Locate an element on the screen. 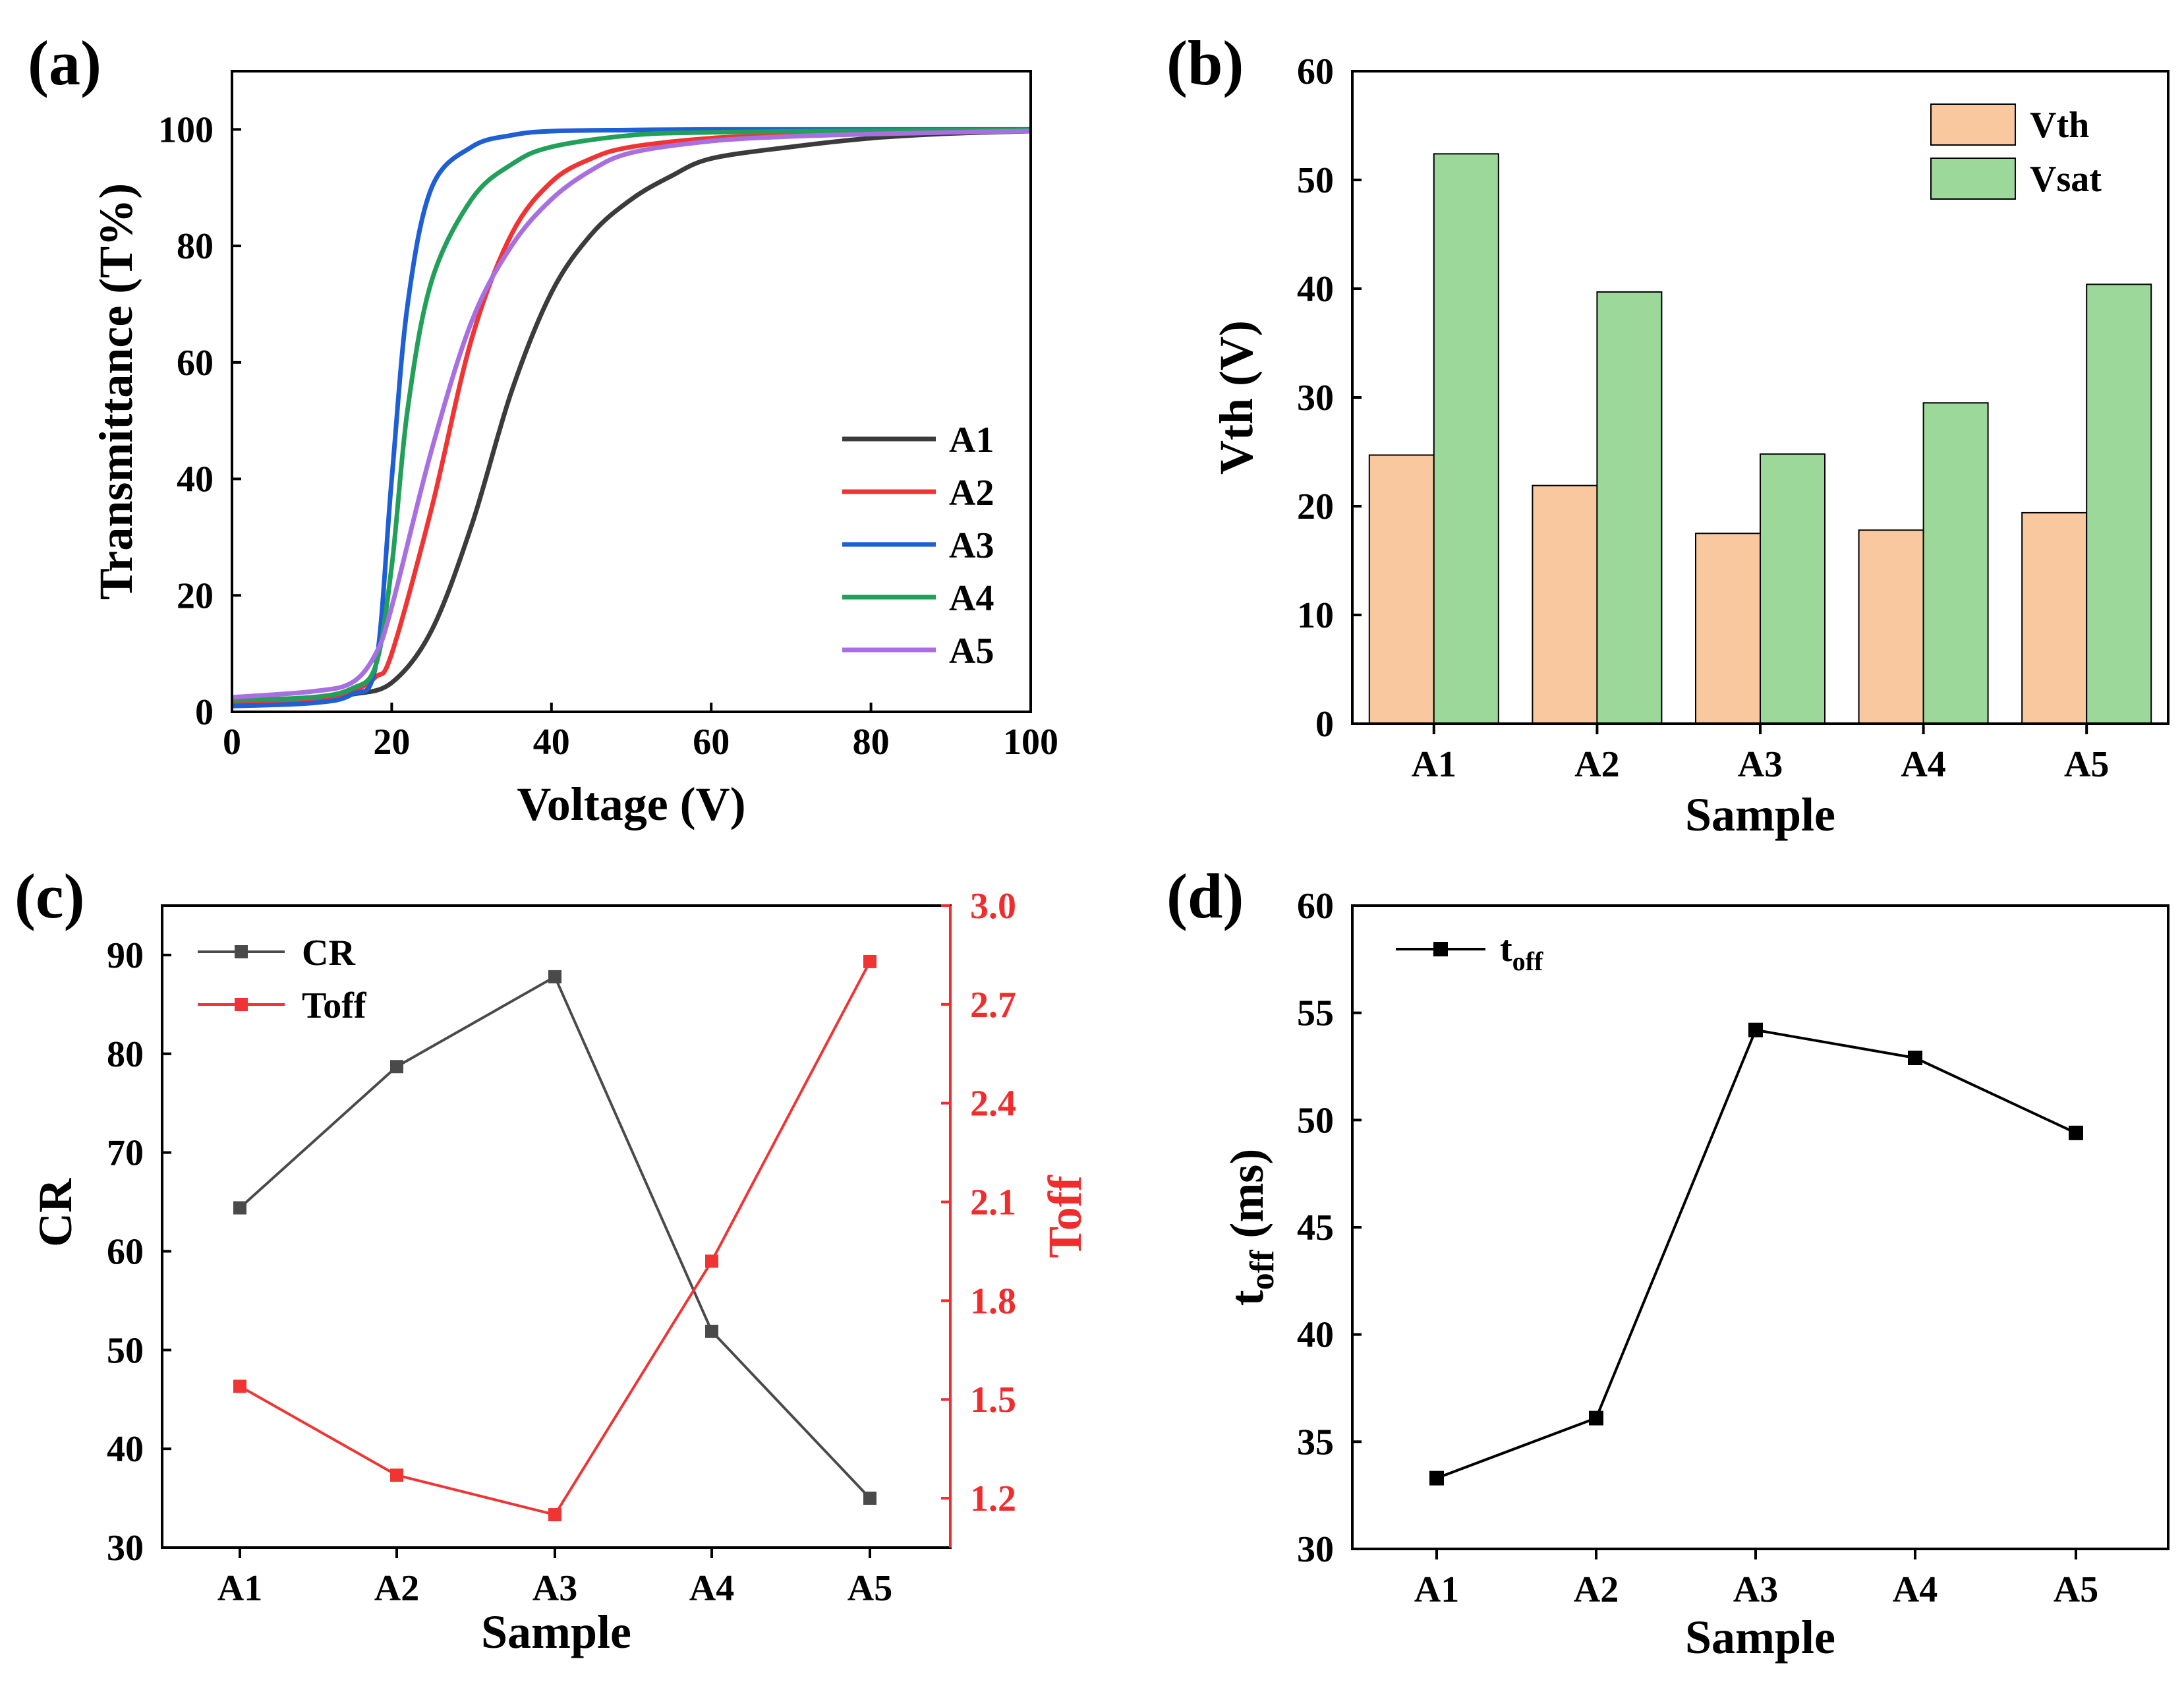  panel-d-y-tick-label: 45 is located at coordinates (1315, 1228).